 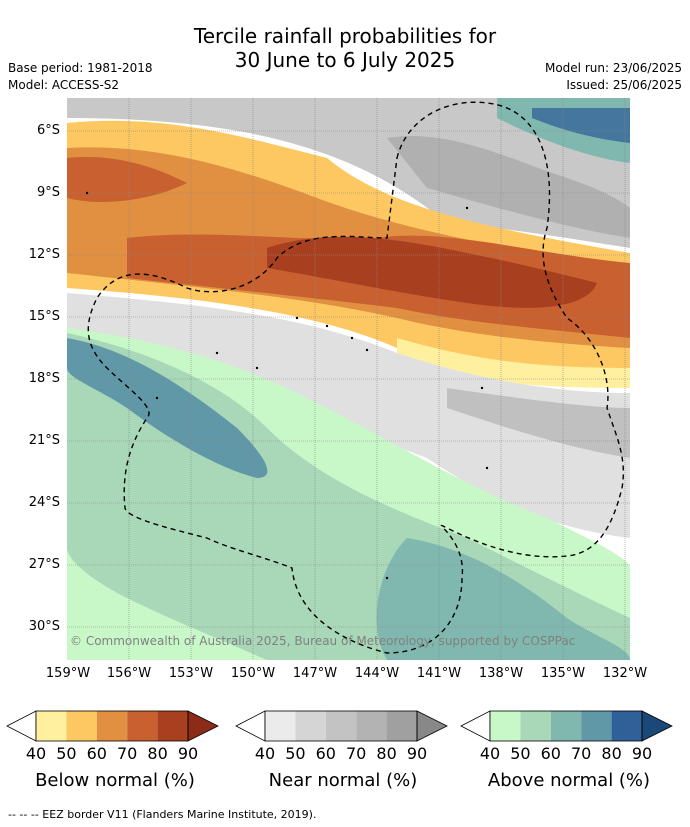 What do you see at coordinates (191, 673) in the screenshot?
I see `lon-label: 153°W` at bounding box center [191, 673].